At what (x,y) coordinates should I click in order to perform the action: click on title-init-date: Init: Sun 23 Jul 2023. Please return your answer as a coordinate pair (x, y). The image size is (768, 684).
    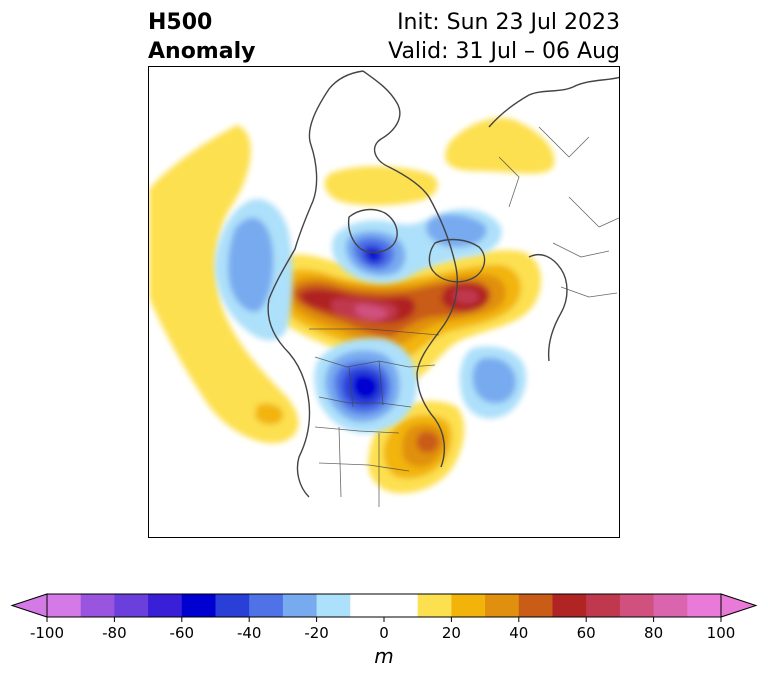
    Looking at the image, I should click on (508, 22).